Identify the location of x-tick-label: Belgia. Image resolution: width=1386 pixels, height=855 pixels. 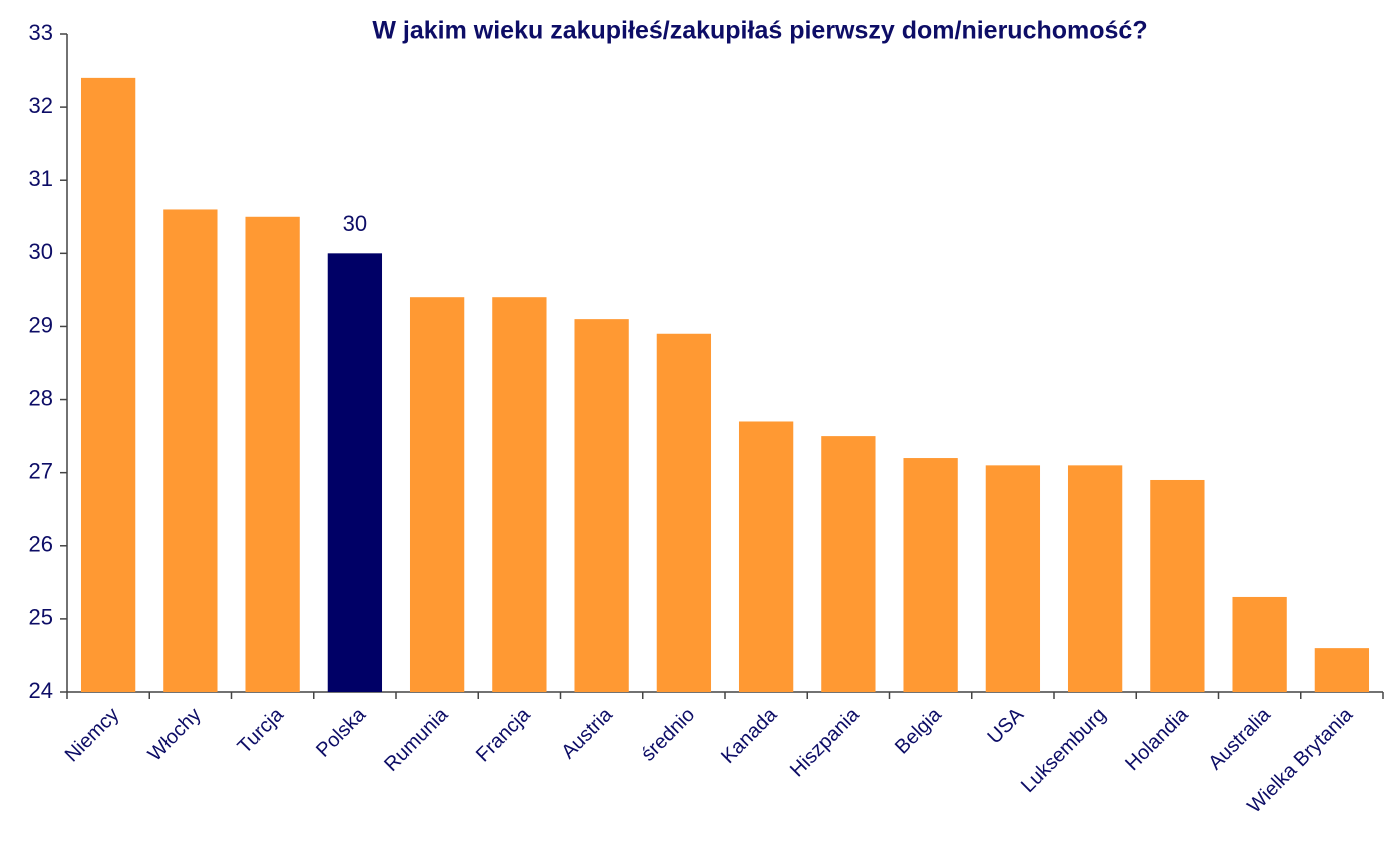
(918, 730).